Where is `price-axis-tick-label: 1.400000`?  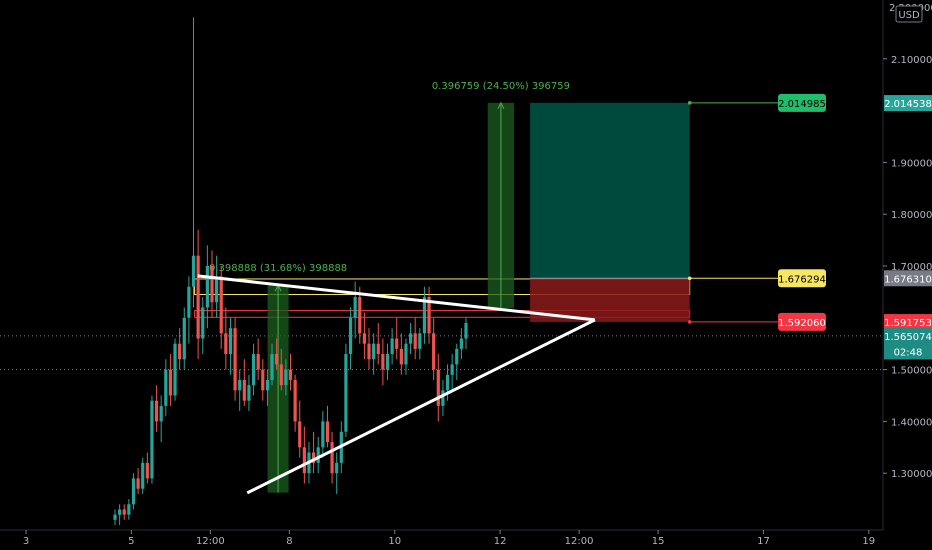 price-axis-tick-label: 1.400000 is located at coordinates (911, 422).